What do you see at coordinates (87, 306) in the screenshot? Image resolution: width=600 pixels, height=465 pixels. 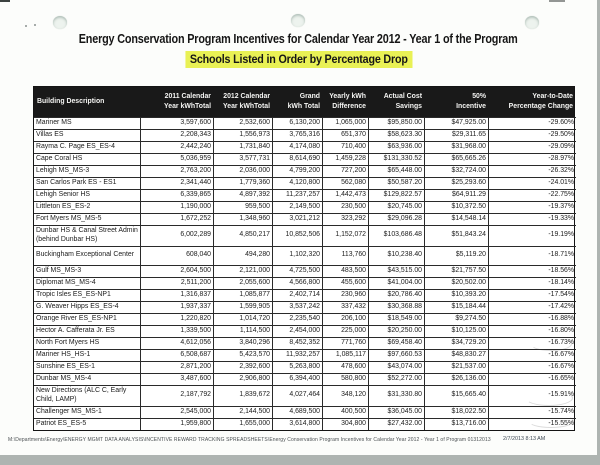 I see `table-cell: G. Weaver Hipps ES_ES-4` at bounding box center [87, 306].